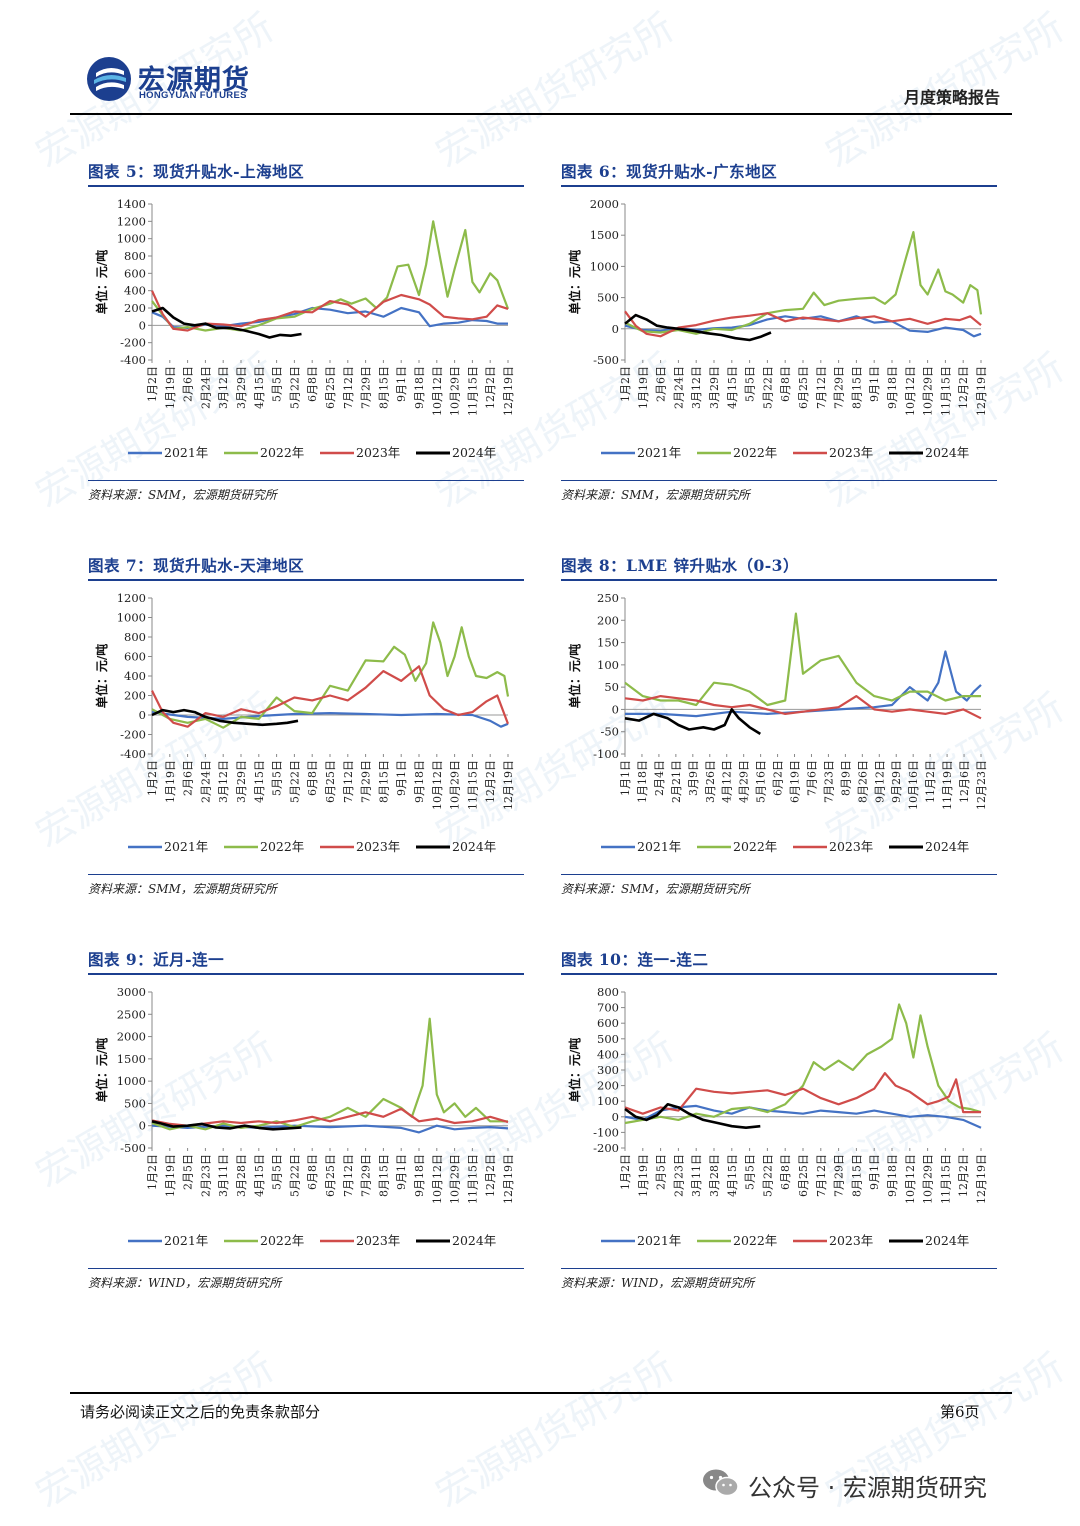 Image resolution: width=1080 pixels, height=1526 pixels. What do you see at coordinates (755, 1240) in the screenshot?
I see `legend-label: 2022年` at bounding box center [755, 1240].